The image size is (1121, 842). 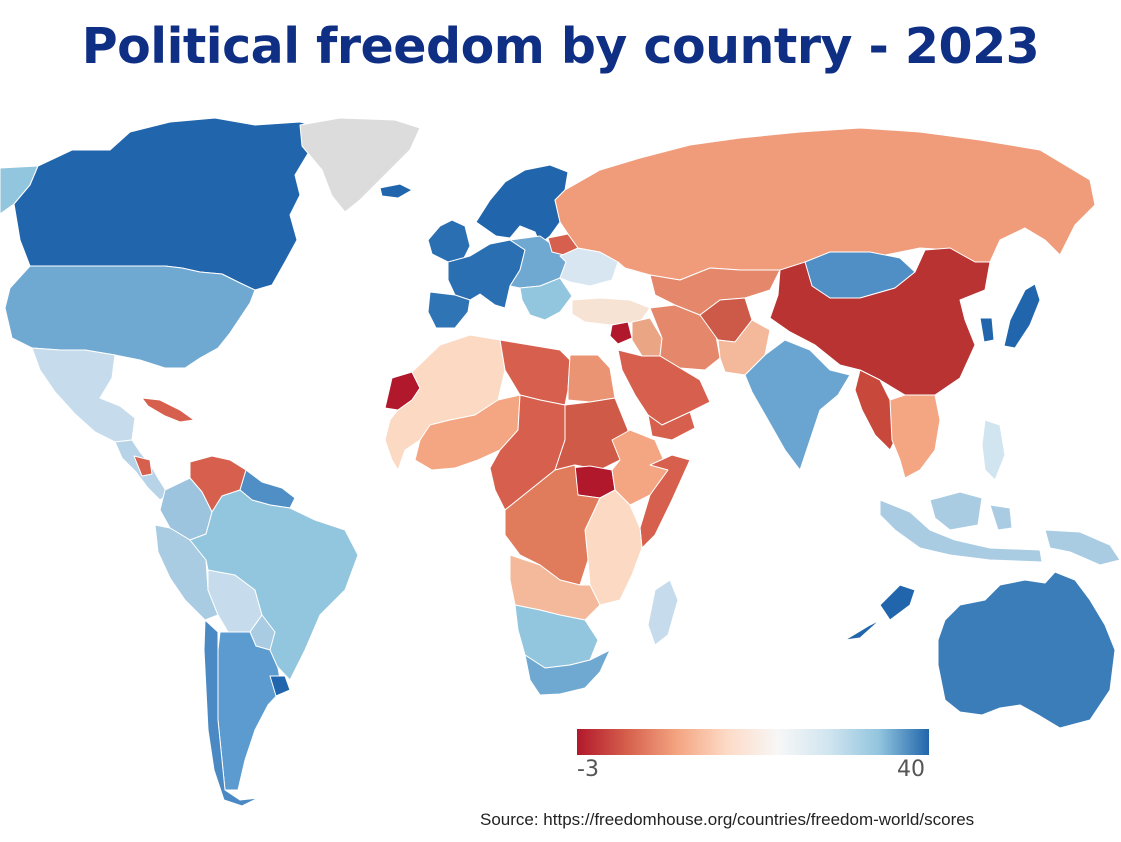 I want to click on region-central-asia, so click(x=715, y=291).